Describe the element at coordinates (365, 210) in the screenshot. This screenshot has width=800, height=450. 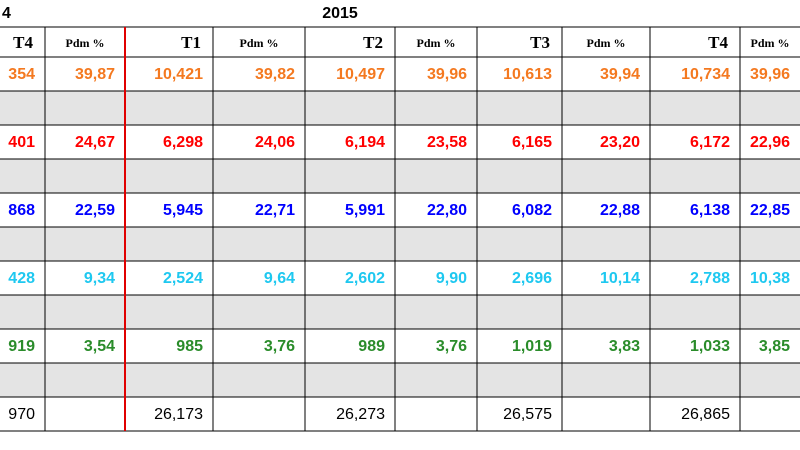
I see `cell-value: 5,991` at that location.